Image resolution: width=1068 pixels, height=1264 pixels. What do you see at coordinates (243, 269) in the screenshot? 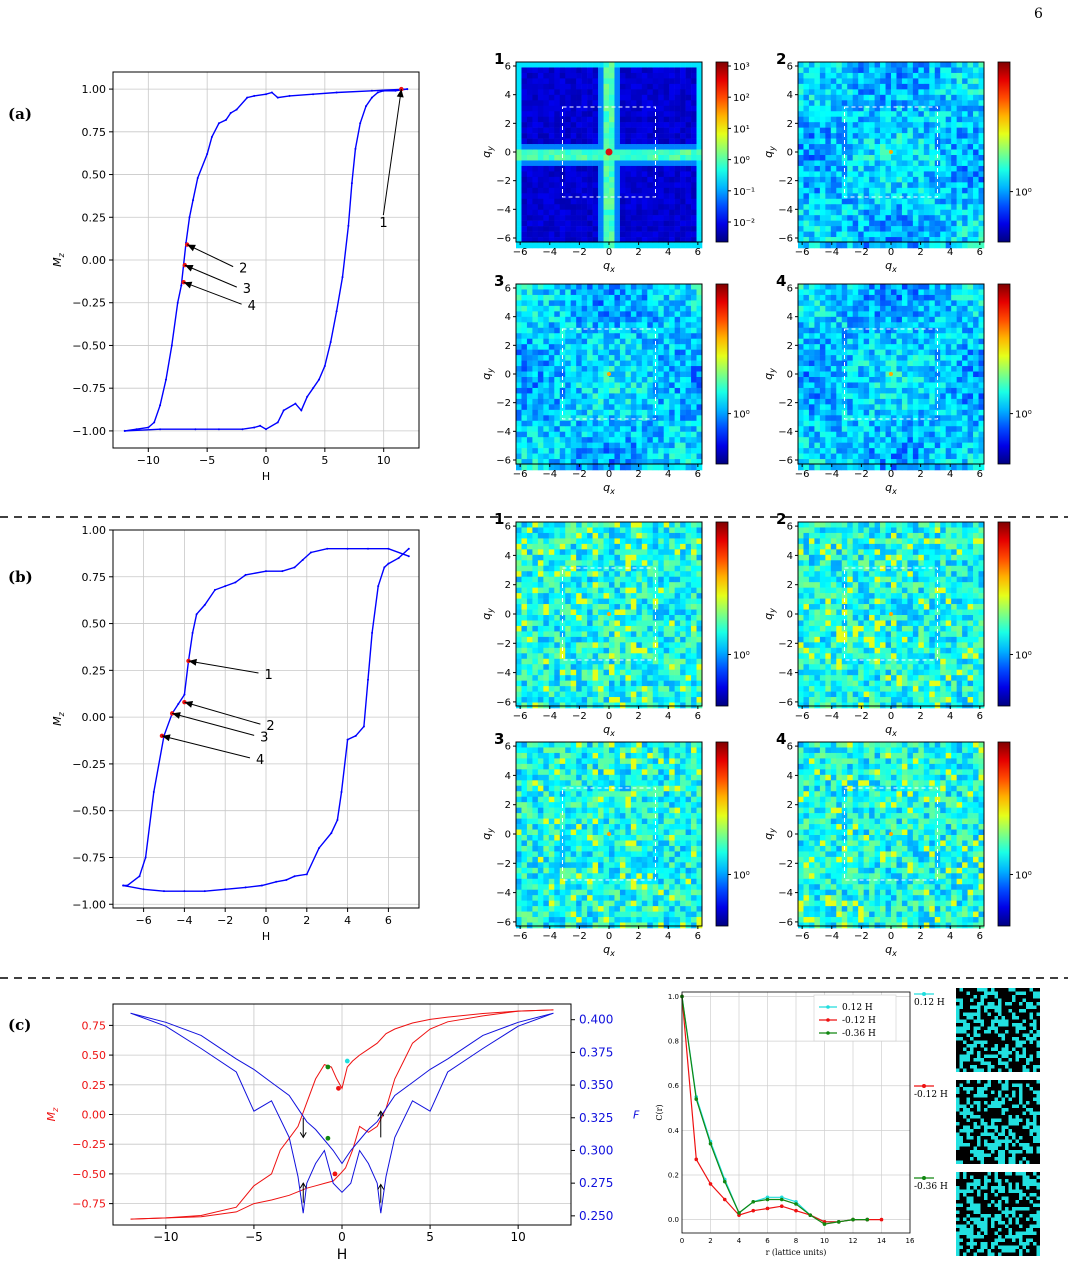
I see `marker-label: 2` at bounding box center [243, 269].